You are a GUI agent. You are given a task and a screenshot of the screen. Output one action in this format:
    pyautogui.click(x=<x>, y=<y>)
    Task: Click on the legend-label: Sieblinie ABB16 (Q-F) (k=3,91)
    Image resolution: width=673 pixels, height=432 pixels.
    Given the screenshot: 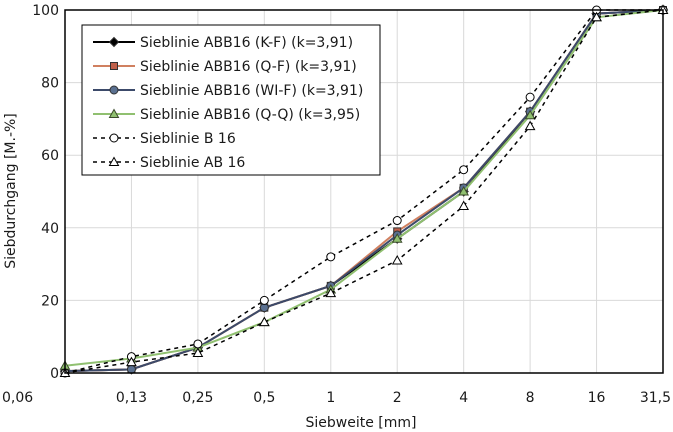 What is the action you would take?
    pyautogui.click(x=248, y=67)
    